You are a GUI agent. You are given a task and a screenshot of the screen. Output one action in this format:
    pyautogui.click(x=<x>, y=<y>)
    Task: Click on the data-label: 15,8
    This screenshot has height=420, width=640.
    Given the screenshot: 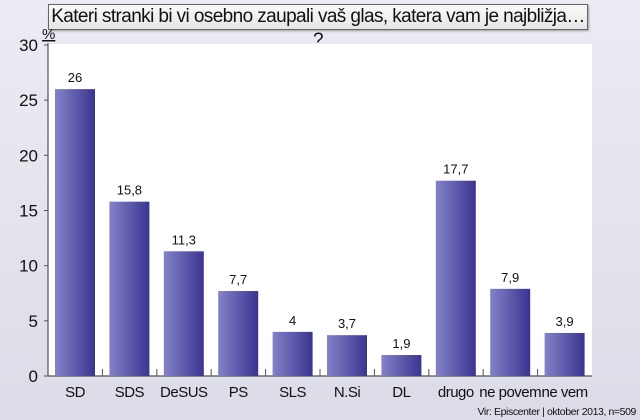 What is the action you would take?
    pyautogui.click(x=129, y=190)
    